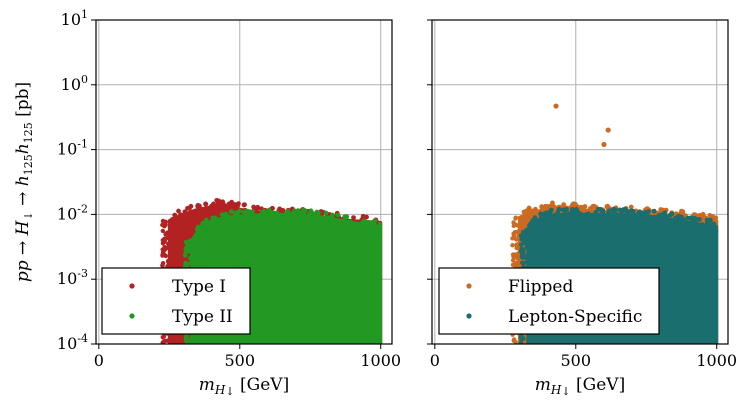 The width and height of the screenshot is (748, 418). I want to click on legend-marker-lepton-specific, so click(469, 316).